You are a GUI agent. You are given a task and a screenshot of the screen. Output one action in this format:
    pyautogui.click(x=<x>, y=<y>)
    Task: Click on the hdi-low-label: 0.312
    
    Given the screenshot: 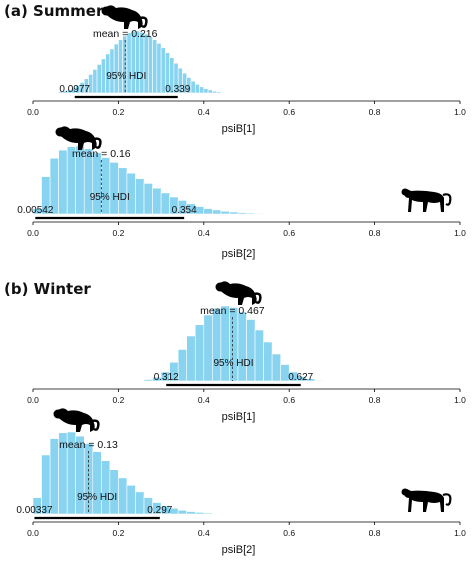 What is the action you would take?
    pyautogui.click(x=166, y=377)
    